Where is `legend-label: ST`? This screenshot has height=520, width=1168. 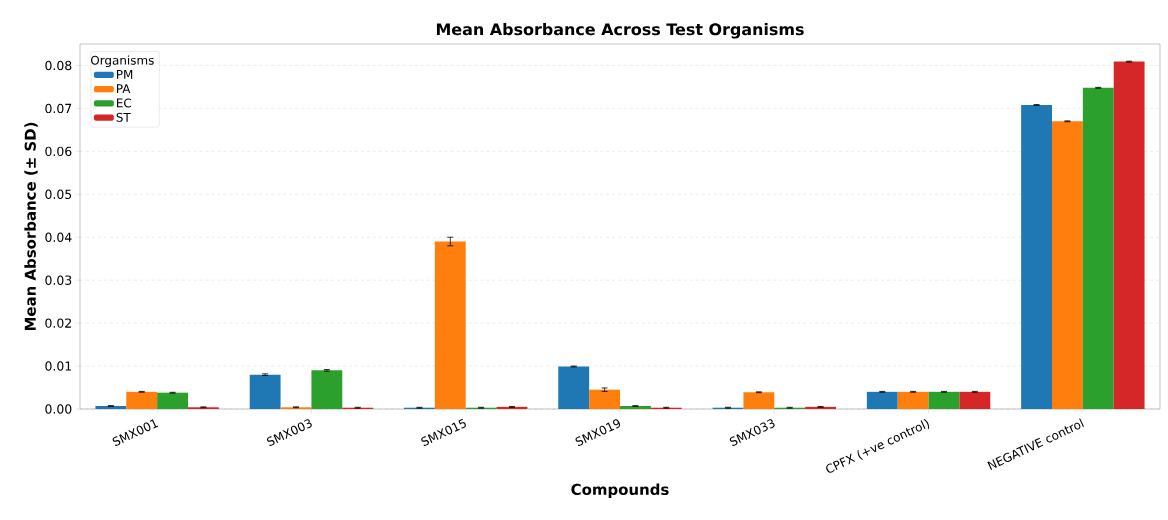 legend-label: ST is located at coordinates (123, 117).